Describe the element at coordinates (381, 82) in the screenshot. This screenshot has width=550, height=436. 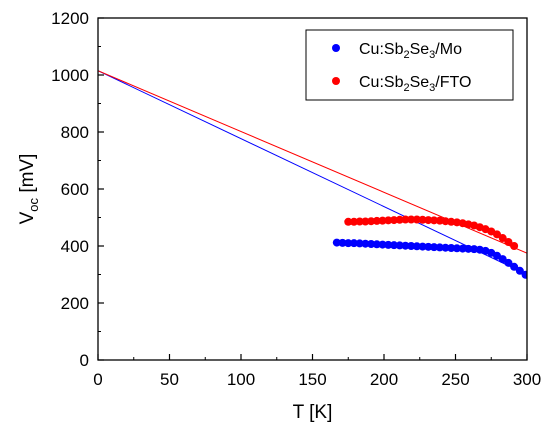
I see `legend-fto-part1: Cu:Sb` at that location.